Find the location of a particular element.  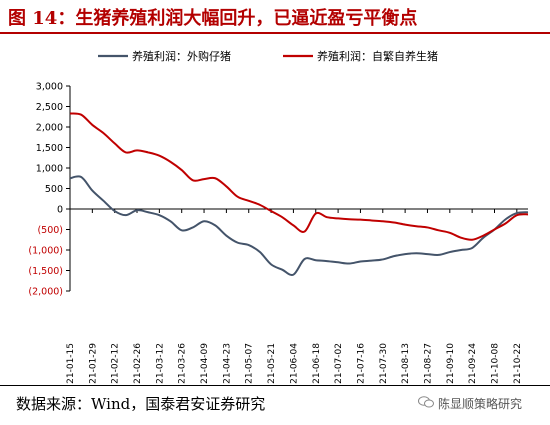

chat-bubble-icon is located at coordinates (426, 402).